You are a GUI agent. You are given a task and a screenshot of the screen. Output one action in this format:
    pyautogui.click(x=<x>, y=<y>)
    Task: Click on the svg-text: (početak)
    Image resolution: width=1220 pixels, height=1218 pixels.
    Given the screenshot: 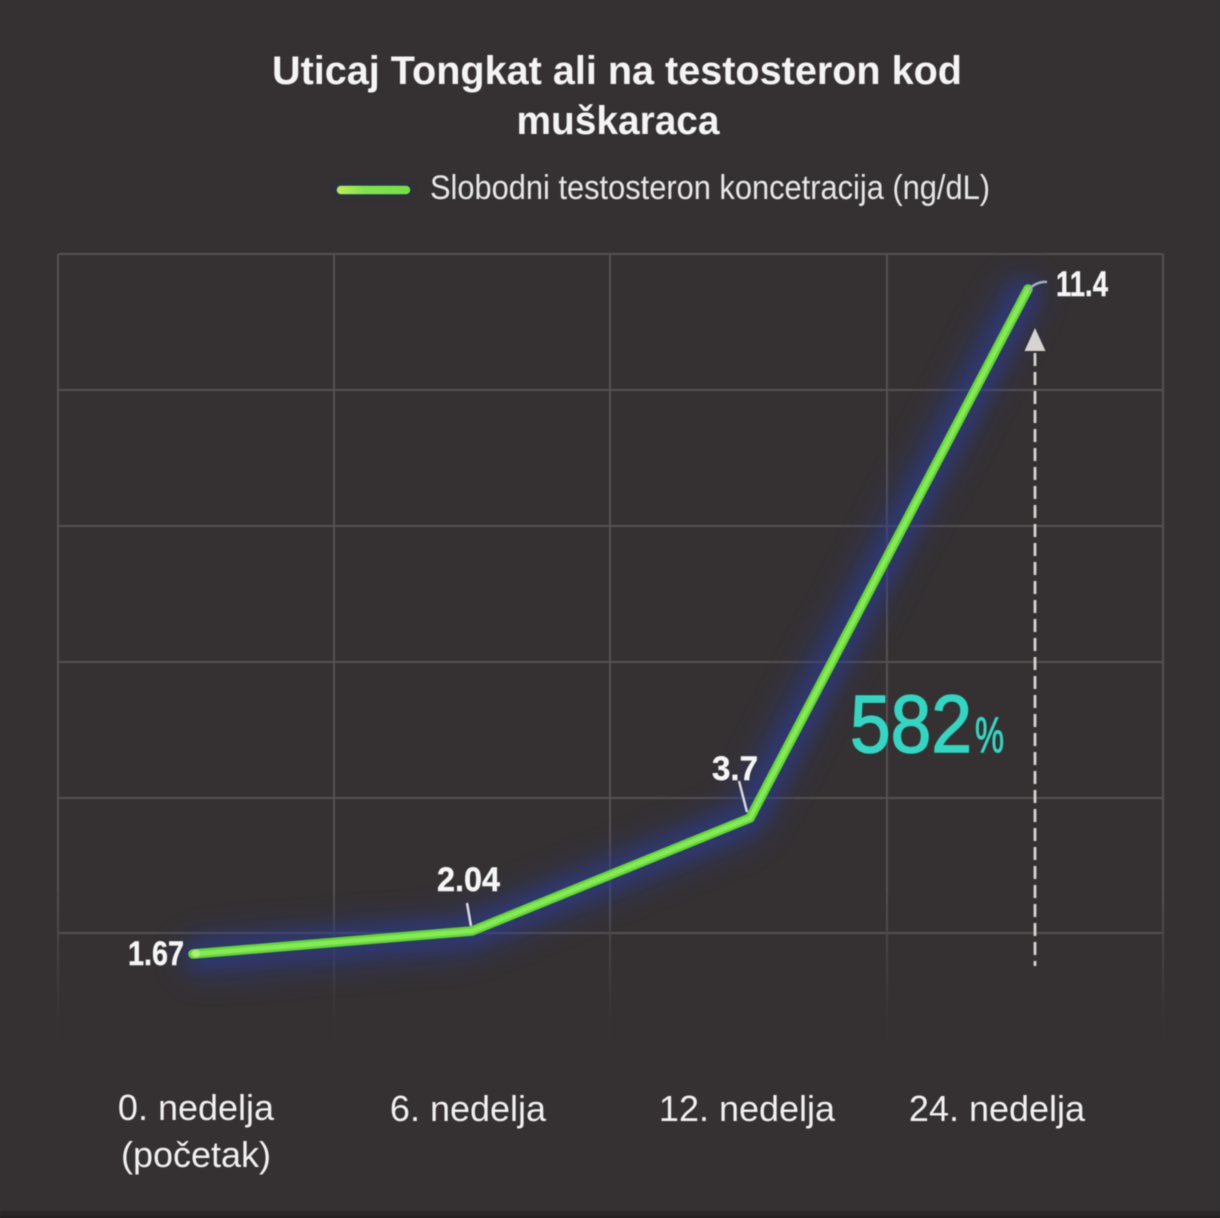 What is the action you would take?
    pyautogui.click(x=196, y=1154)
    